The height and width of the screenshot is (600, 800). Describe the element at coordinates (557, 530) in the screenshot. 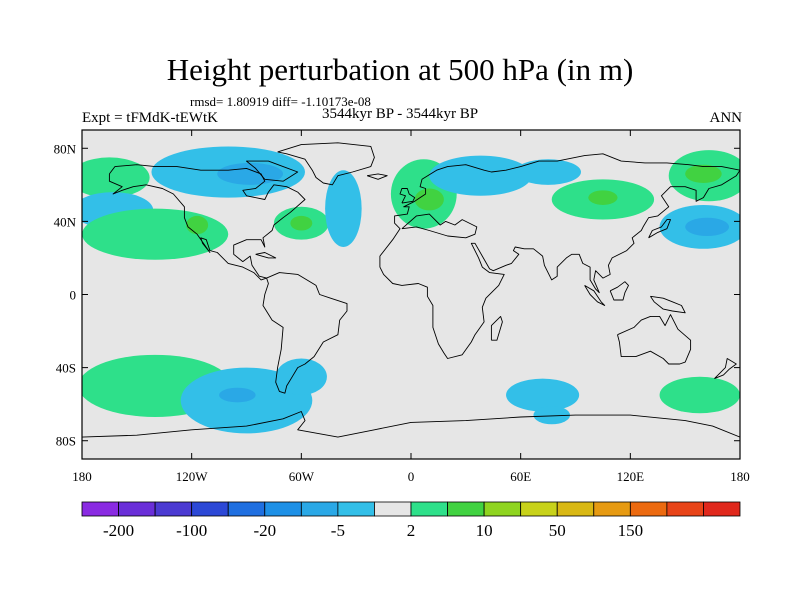

I see `colorbar-label: 50` at that location.